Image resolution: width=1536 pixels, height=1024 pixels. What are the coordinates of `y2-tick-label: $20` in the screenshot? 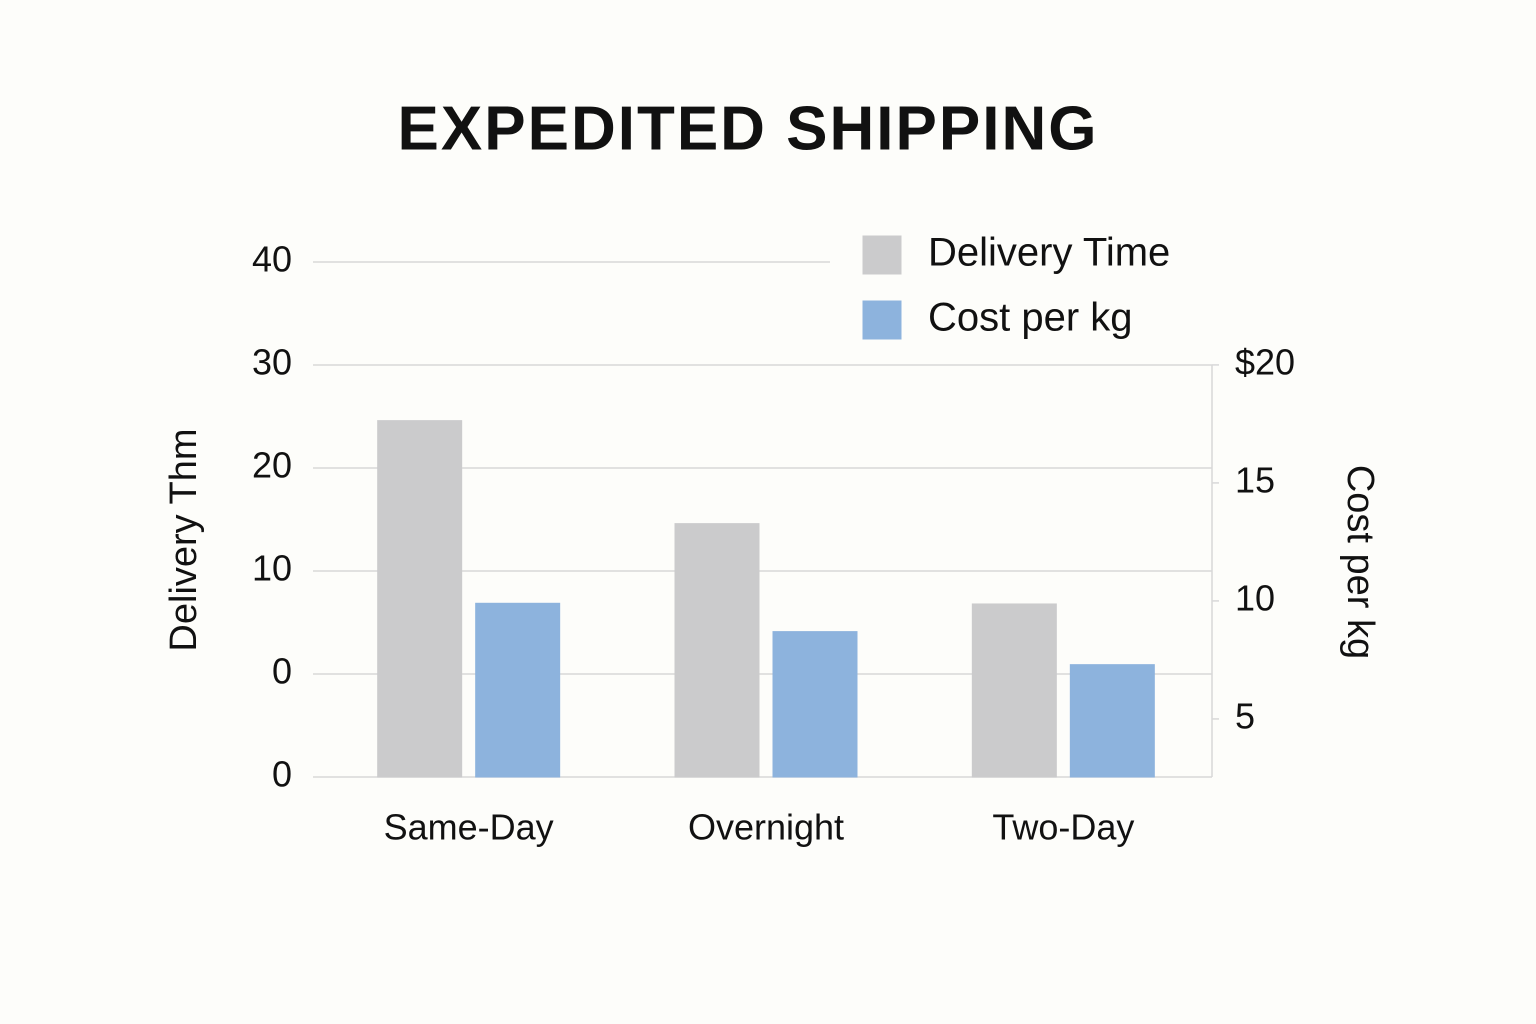 It's located at (1265, 361).